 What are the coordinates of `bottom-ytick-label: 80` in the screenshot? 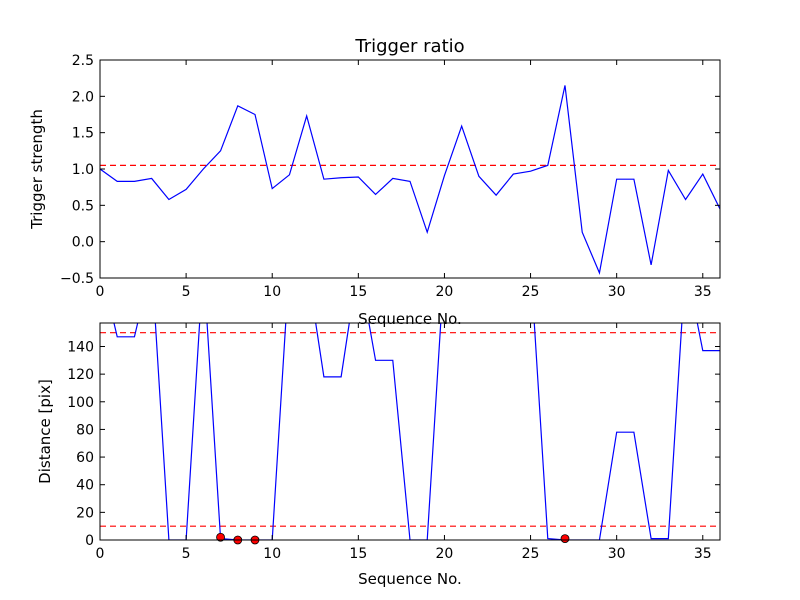 It's located at (85, 430).